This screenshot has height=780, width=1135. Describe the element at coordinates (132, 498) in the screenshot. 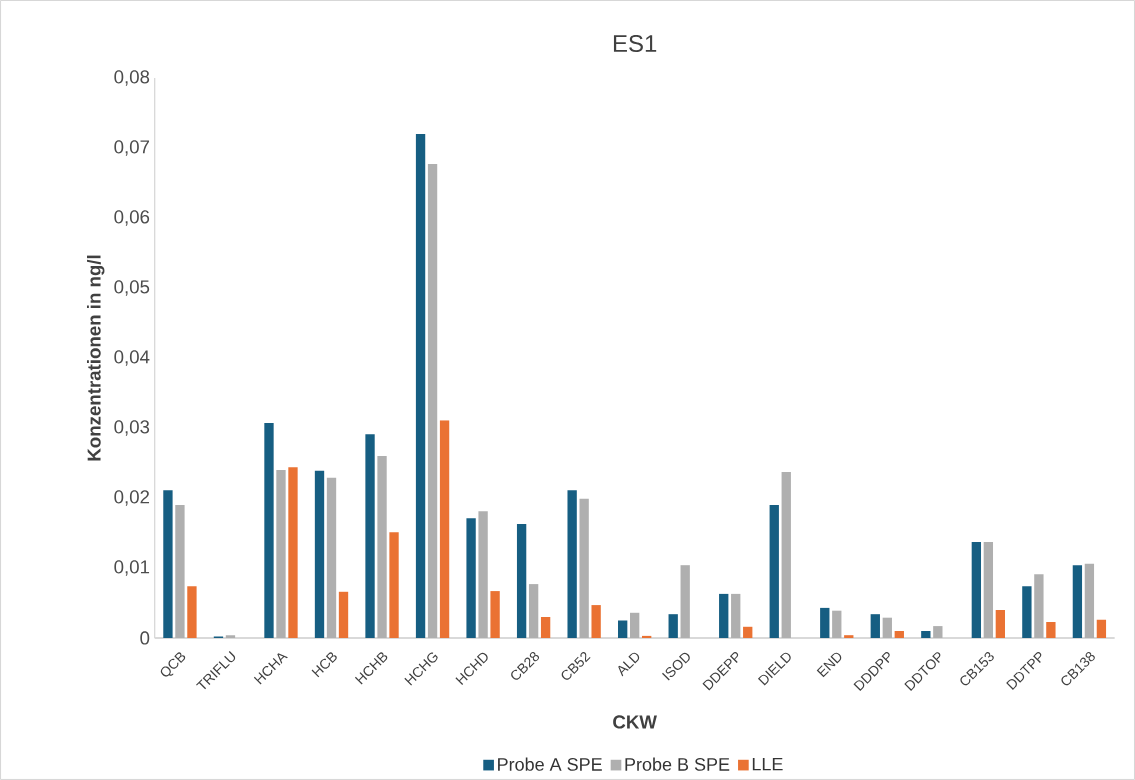

I see `y-tick-label: 0,02` at that location.